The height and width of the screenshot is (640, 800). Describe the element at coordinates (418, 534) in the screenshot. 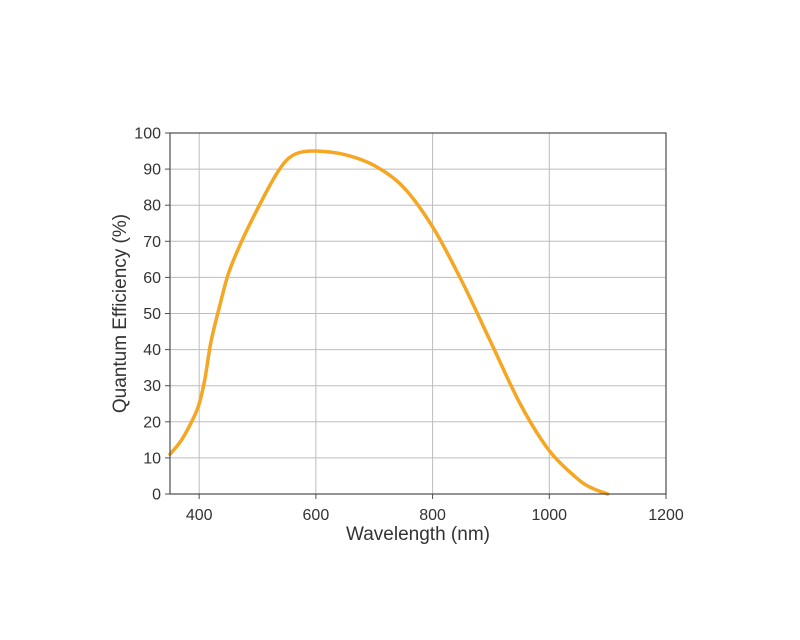

I see `x-axis-title: Wavelength (nm)` at that location.